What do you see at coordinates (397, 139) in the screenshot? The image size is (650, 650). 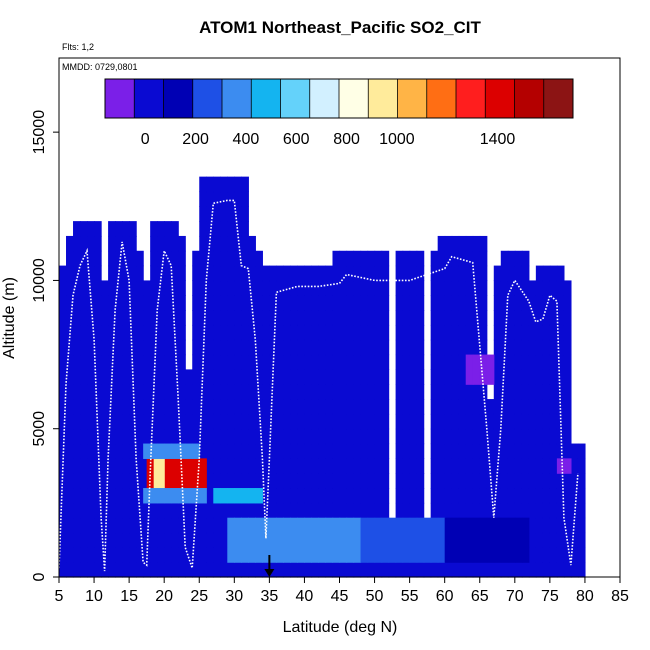 I see `colorbar-tick-label: 1000` at bounding box center [397, 139].